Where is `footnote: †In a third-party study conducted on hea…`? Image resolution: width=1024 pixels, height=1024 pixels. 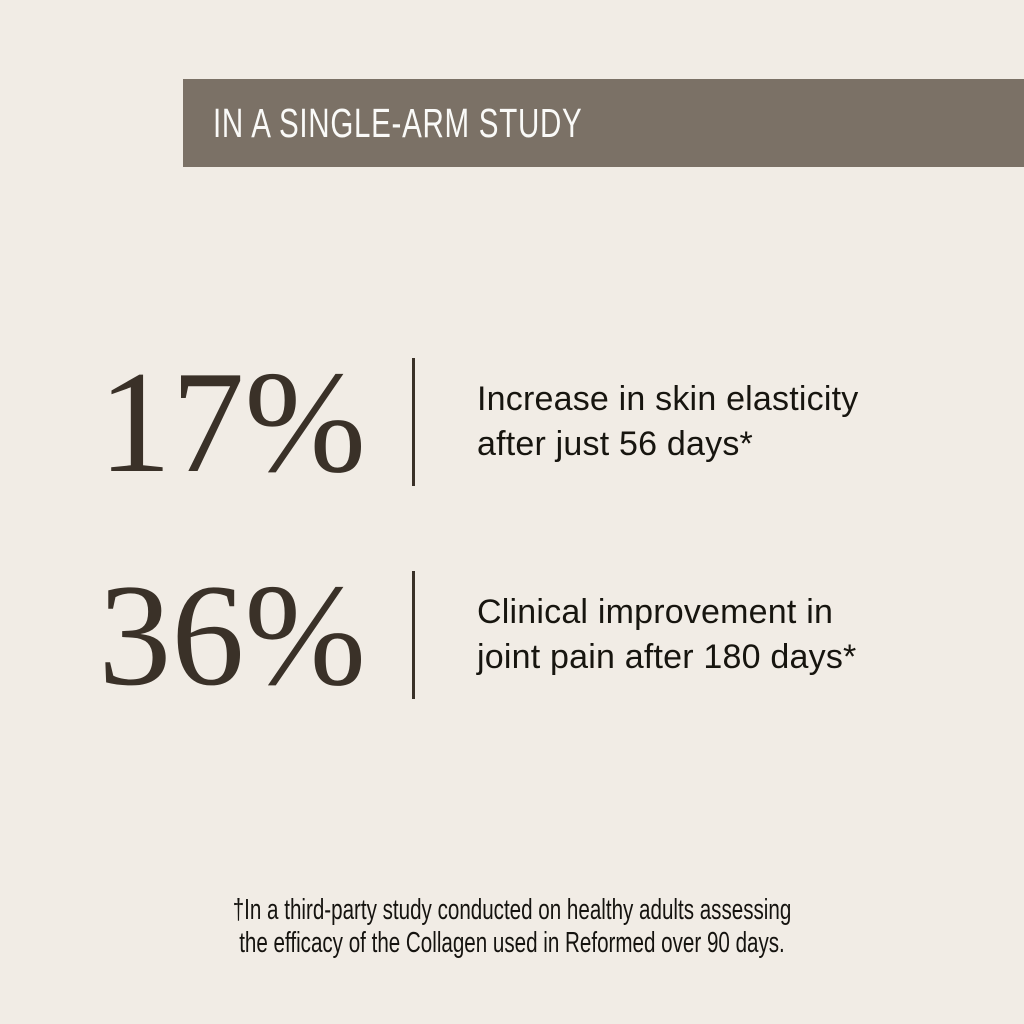
footnote: †In a third-party study conducted on hea… is located at coordinates (511, 927).